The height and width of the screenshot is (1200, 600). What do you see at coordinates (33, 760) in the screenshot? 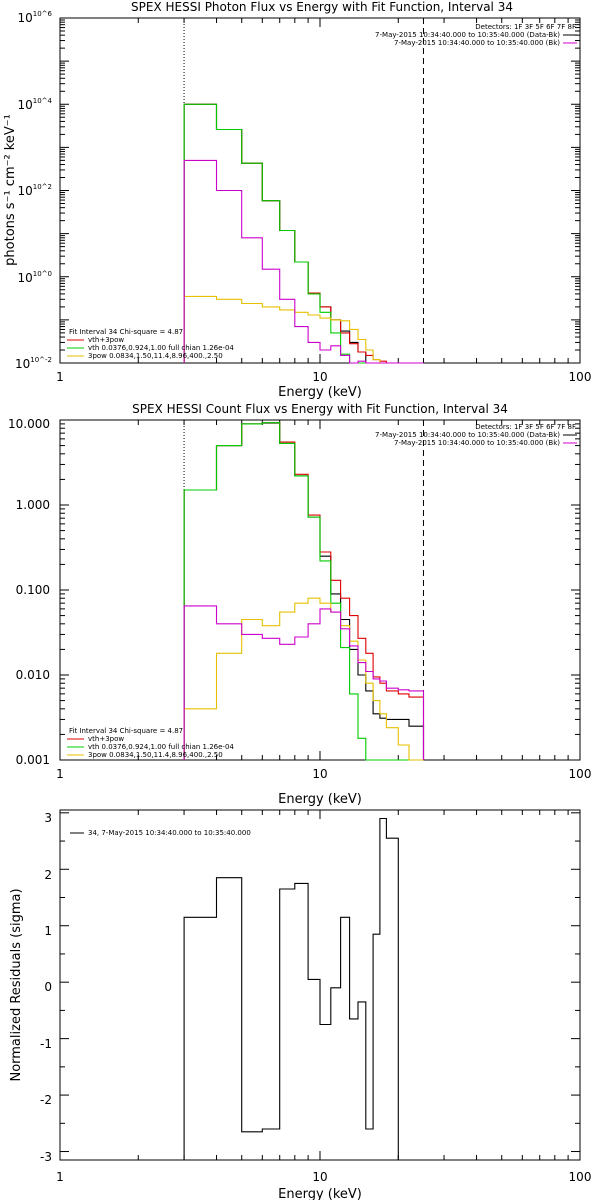
I see `y-tick-label: 0.001` at bounding box center [33, 760].